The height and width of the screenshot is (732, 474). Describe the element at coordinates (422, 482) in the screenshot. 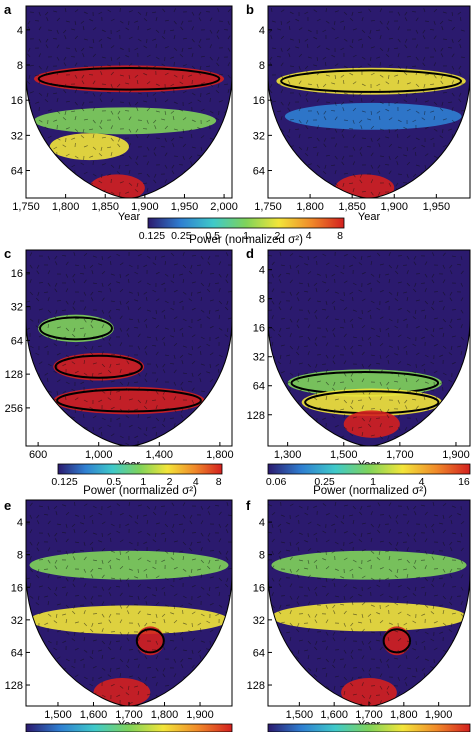

I see `colorbar-tick-label: 4` at that location.